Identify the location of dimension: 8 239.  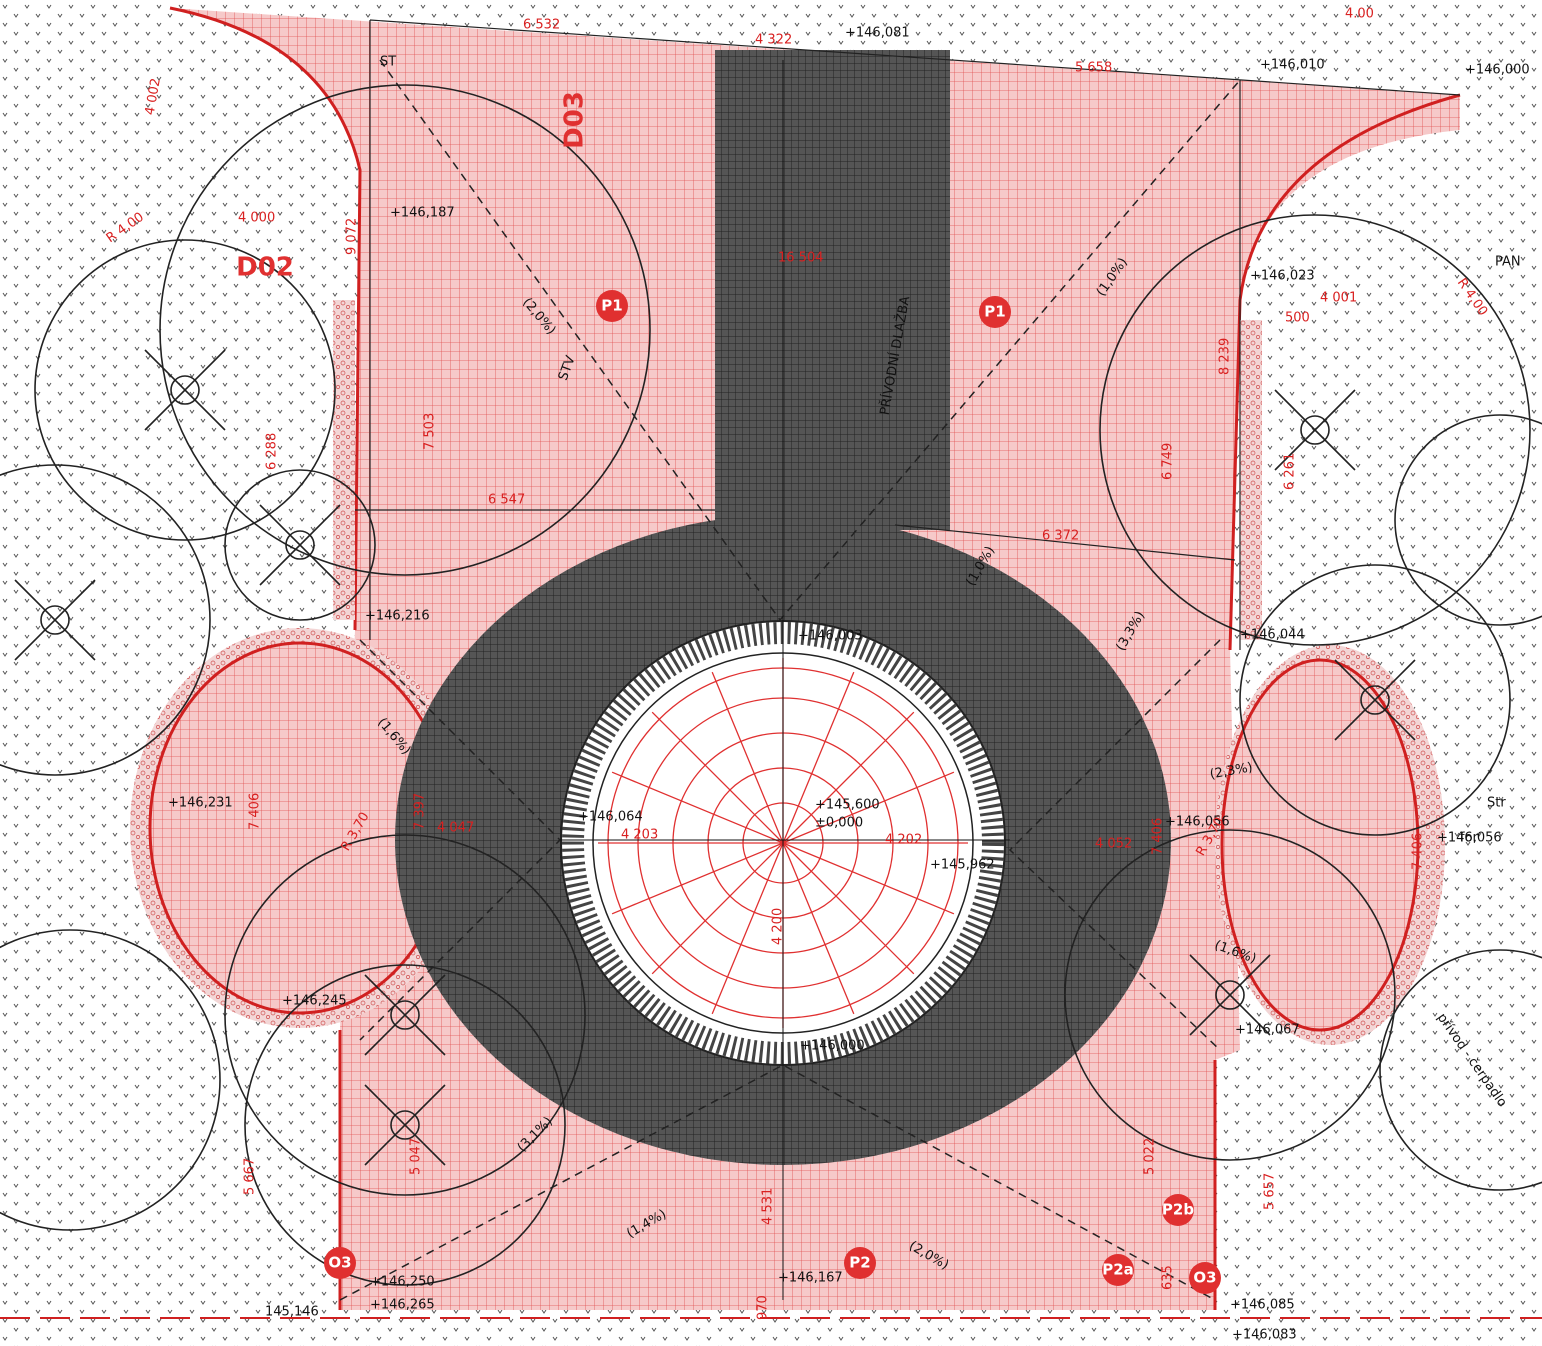
(1225, 356).